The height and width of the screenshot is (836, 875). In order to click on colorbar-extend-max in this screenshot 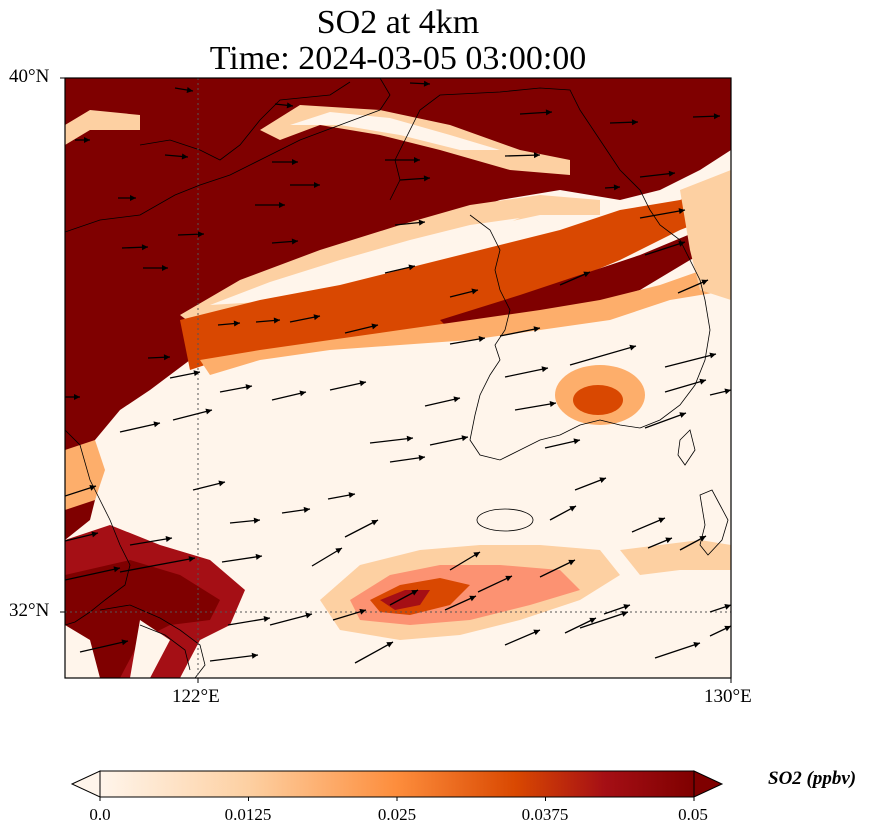, I will do `click(708, 784)`.